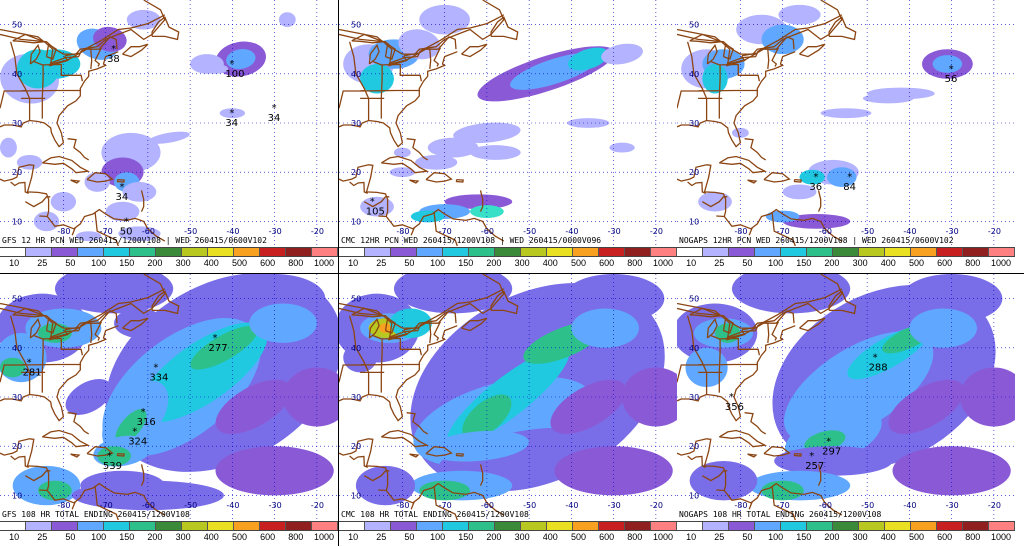 The width and height of the screenshot is (1024, 547). I want to click on coastlines, so click(90, 397).